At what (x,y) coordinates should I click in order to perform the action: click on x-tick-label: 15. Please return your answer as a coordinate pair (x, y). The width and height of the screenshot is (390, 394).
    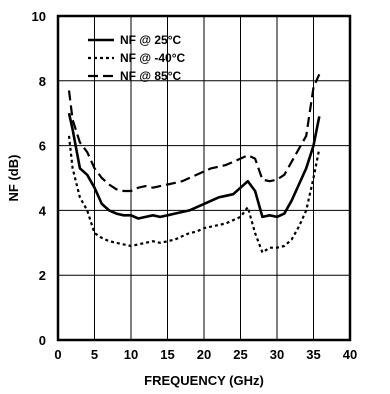
    Looking at the image, I should click on (167, 354).